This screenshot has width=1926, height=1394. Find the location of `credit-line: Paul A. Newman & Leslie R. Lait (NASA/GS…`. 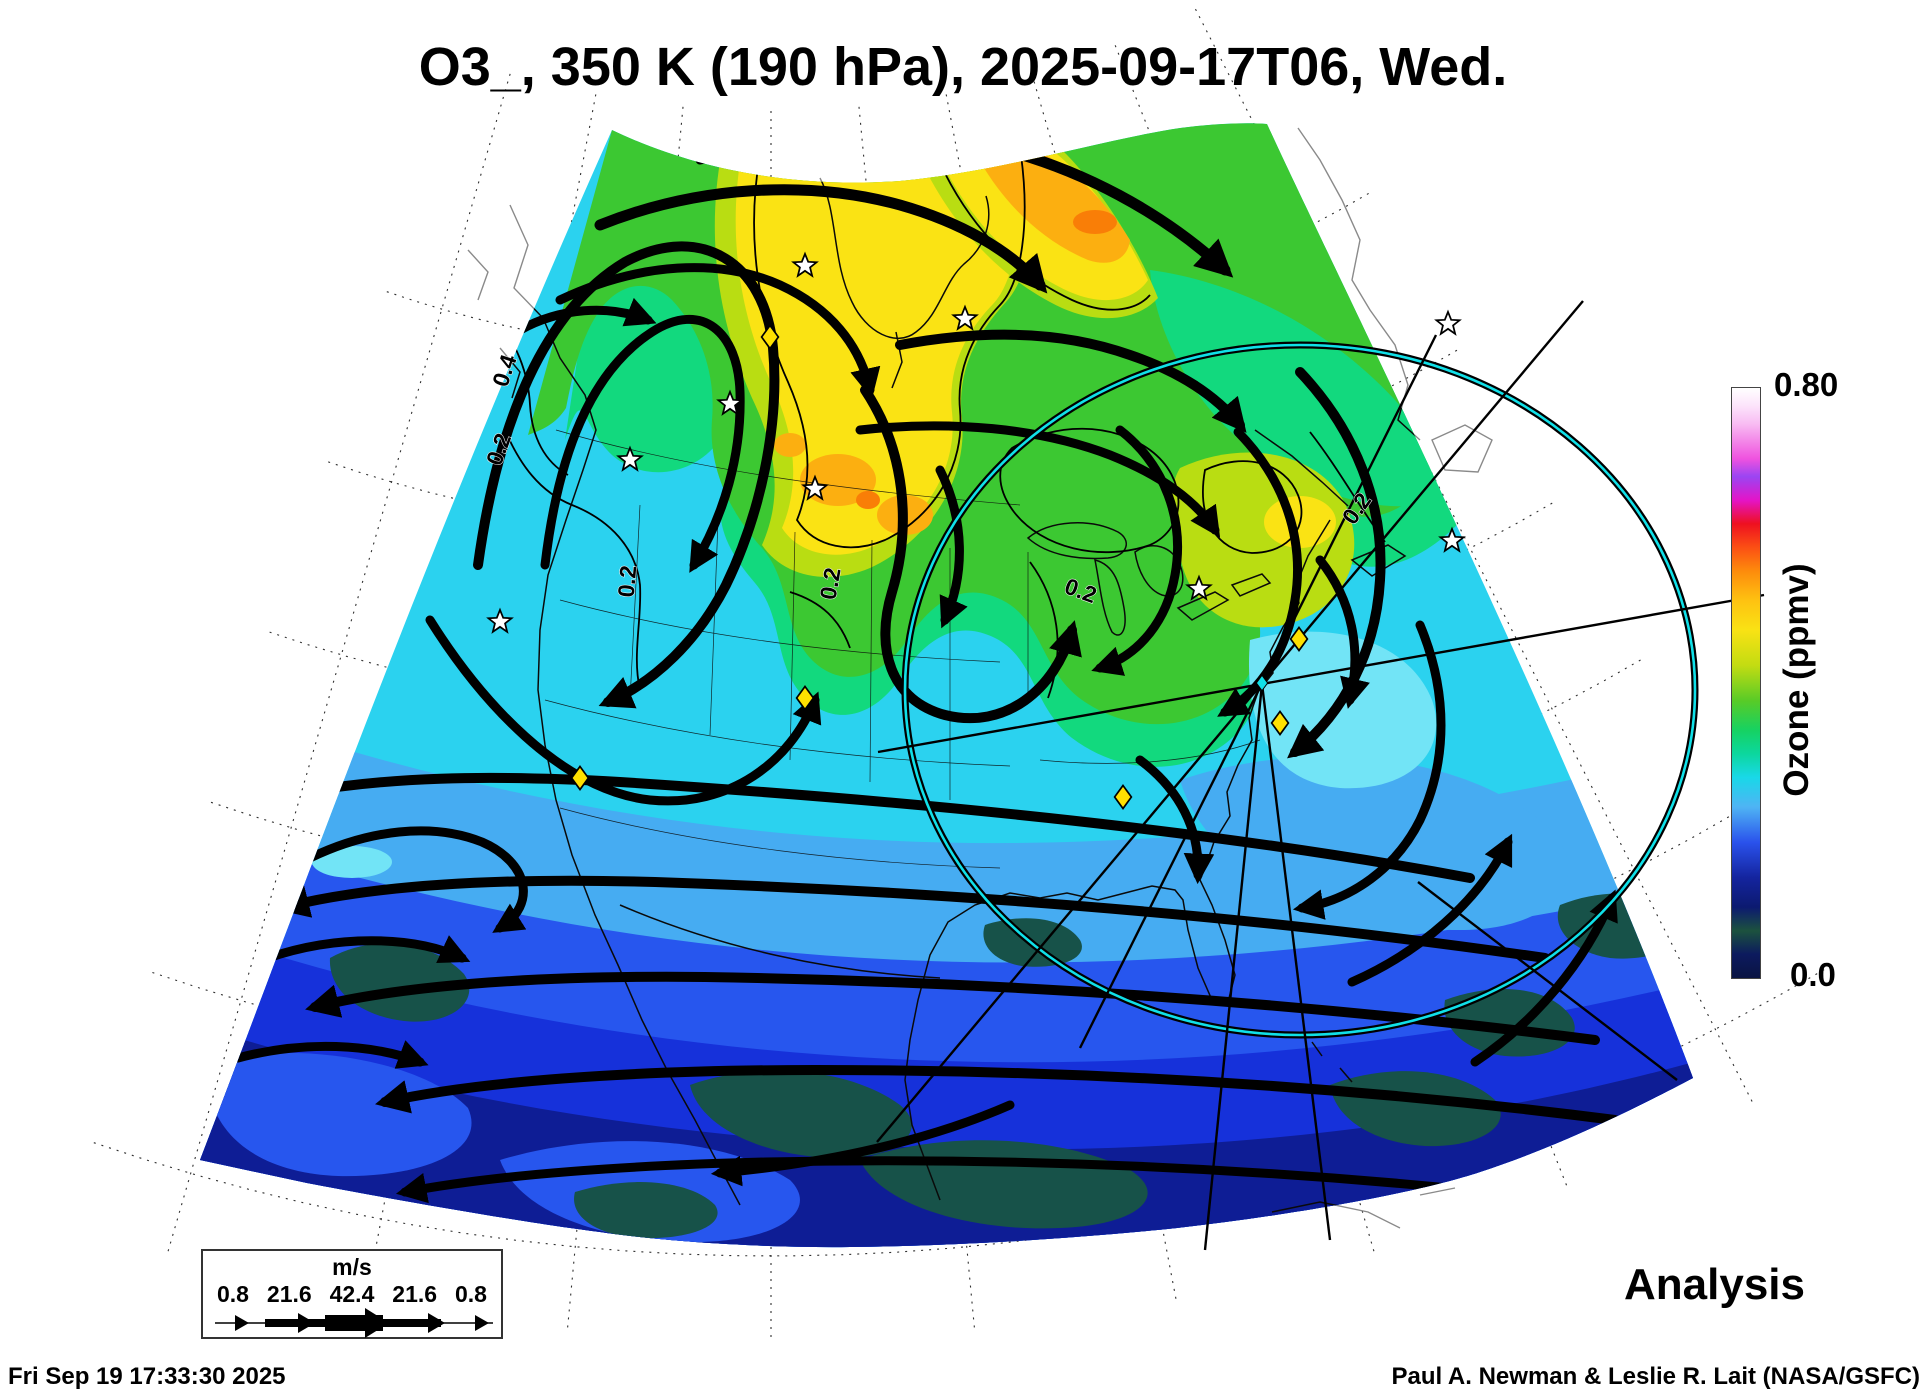

credit-line: Paul A. Newman & Leslie R. Lait (NASA/GS… is located at coordinates (1655, 1376).